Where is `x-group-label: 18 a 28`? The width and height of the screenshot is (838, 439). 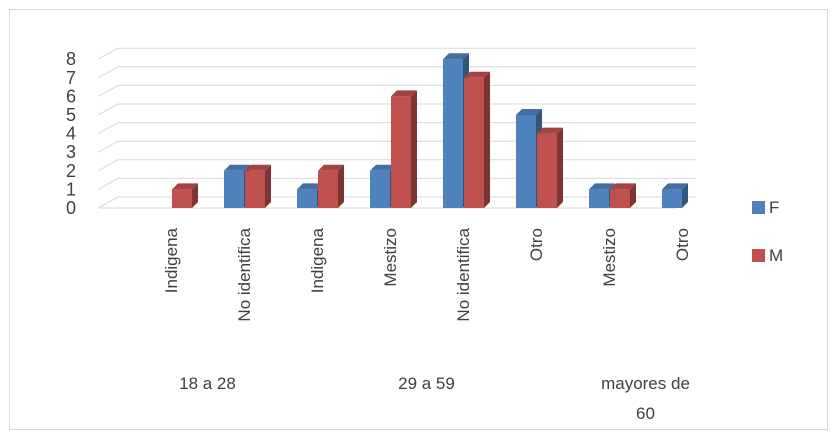 x-group-label: 18 a 28 is located at coordinates (207, 383).